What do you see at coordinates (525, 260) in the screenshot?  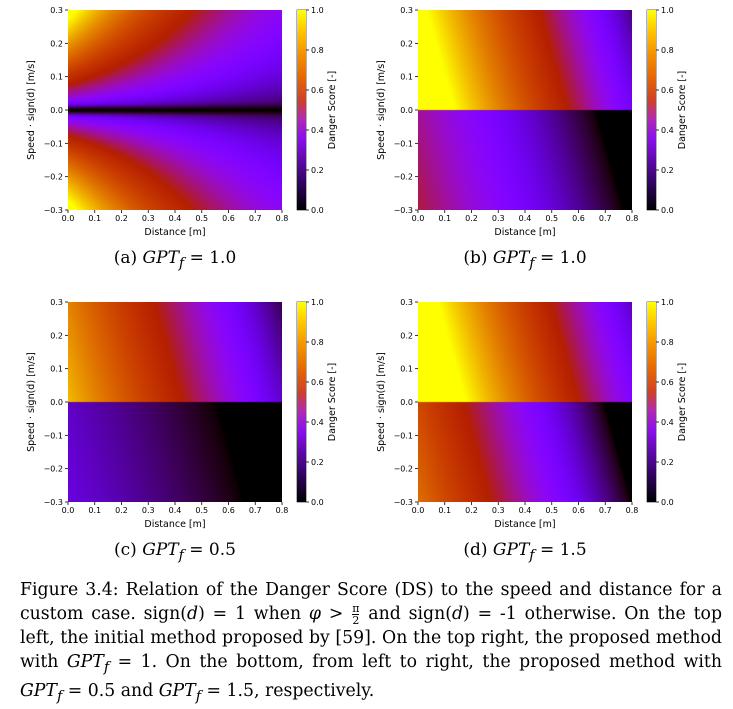 I see `subfigure-caption-b: (b) GPTf = 1.0` at bounding box center [525, 260].